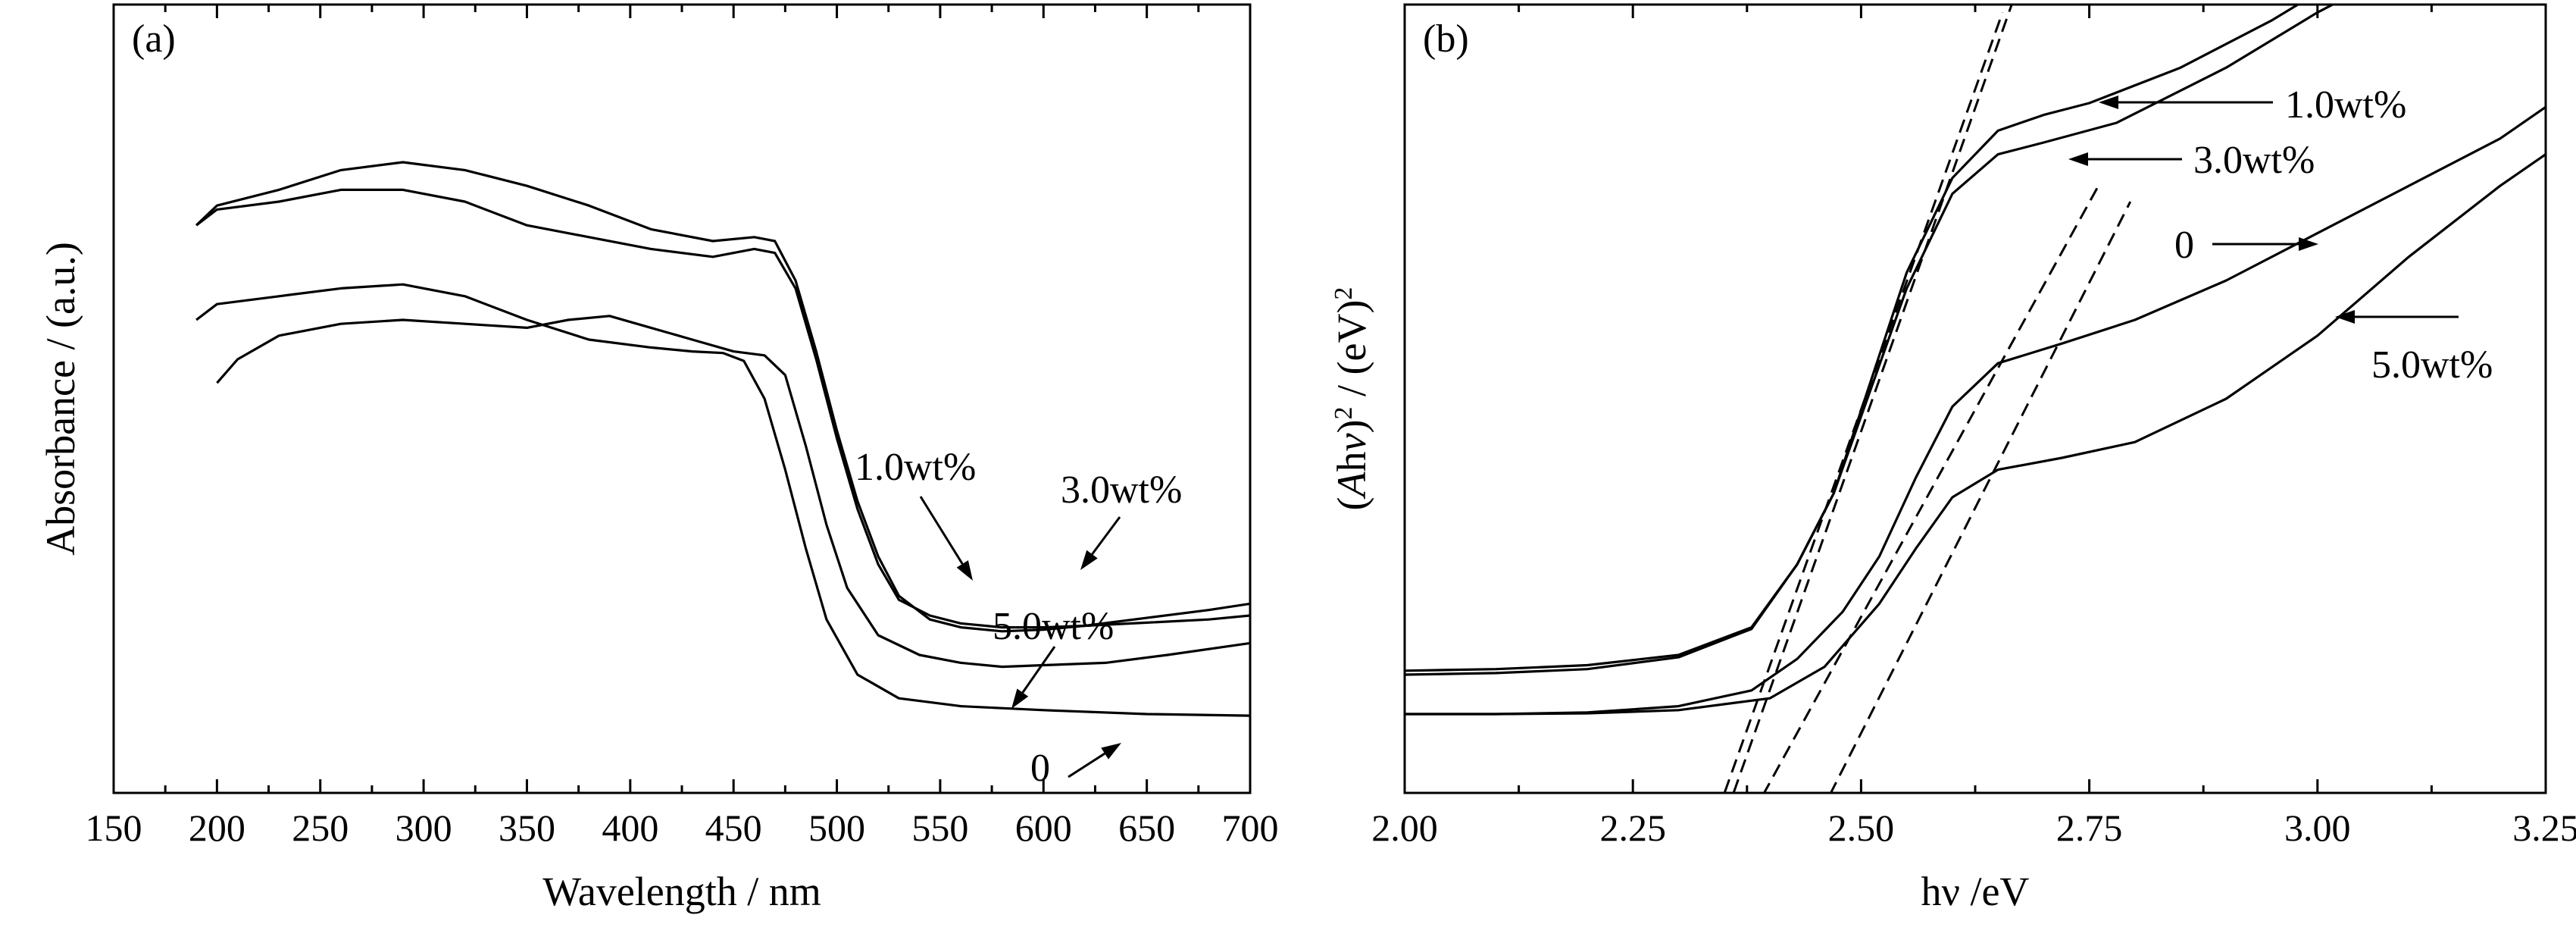 Image resolution: width=2576 pixels, height=943 pixels. I want to click on x-tick-label: 2.75, so click(2089, 828).